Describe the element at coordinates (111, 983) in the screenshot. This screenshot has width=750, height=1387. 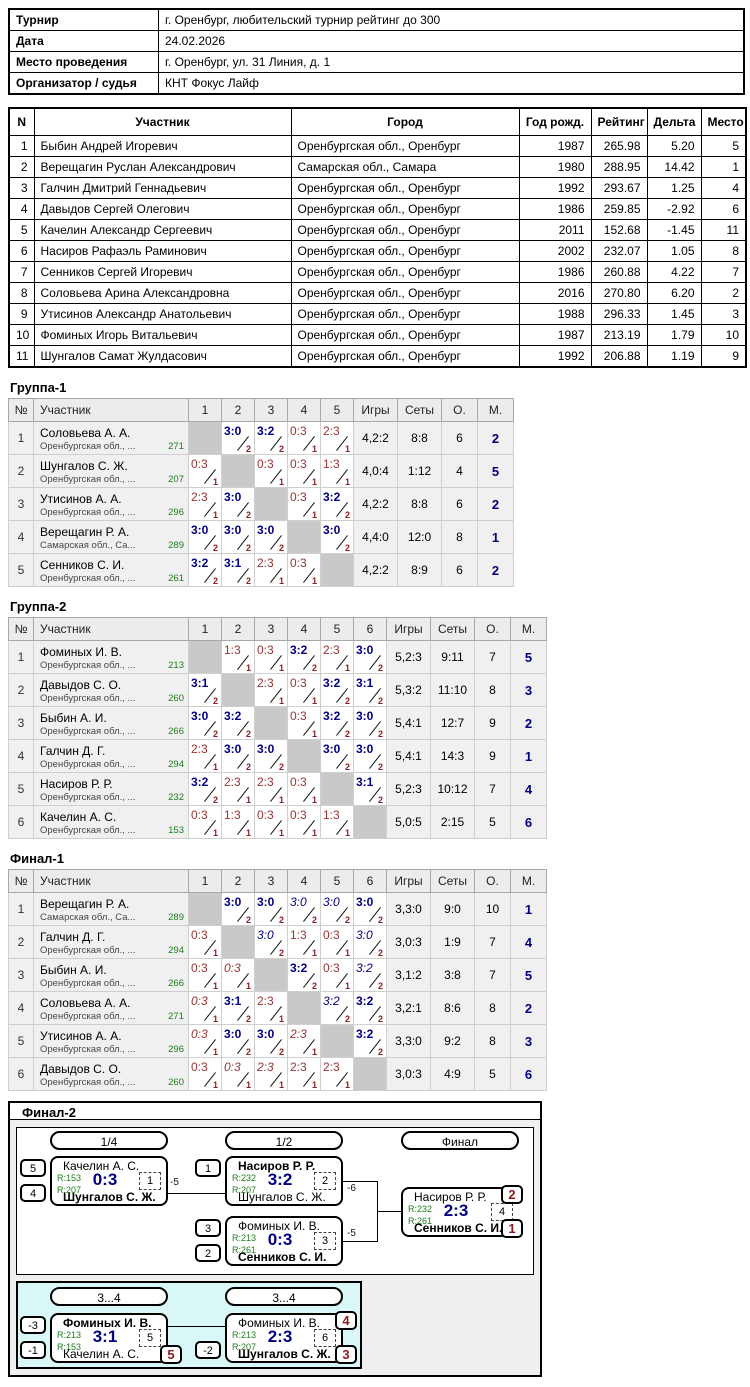
I see `participant-sub: Оренбургская обл., ... 266` at that location.